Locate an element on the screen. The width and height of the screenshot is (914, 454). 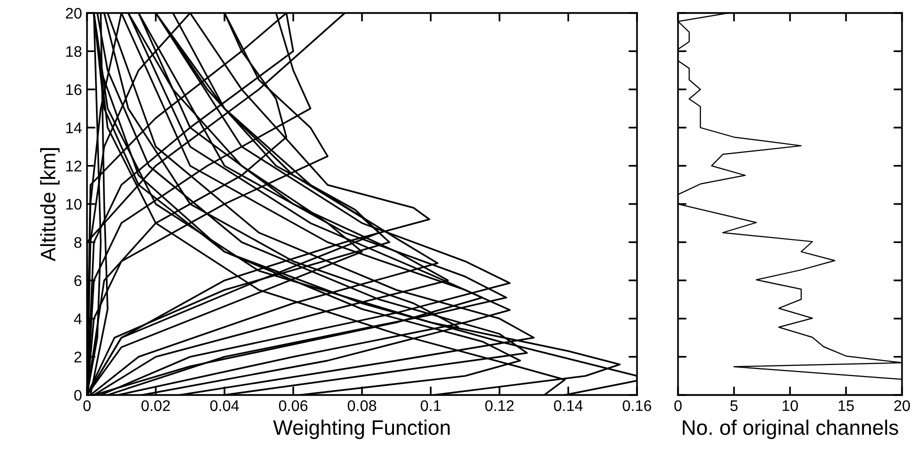
x-tick-label: 0.14 is located at coordinates (568, 406).